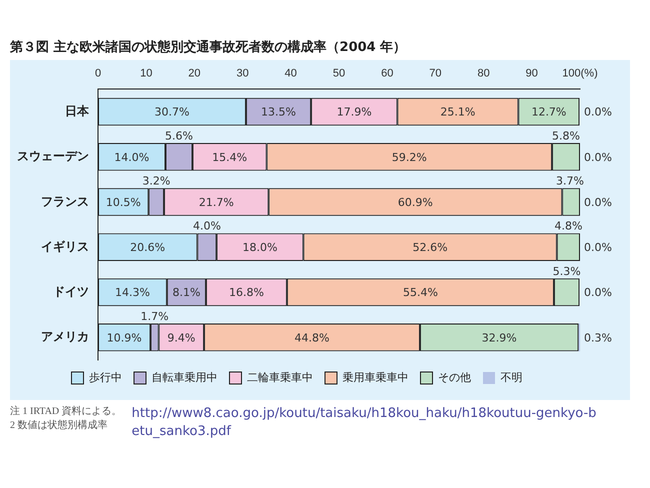 This screenshot has width=650, height=488. What do you see at coordinates (548, 112) in the screenshot?
I see `data-label: 12.7%` at bounding box center [548, 112].